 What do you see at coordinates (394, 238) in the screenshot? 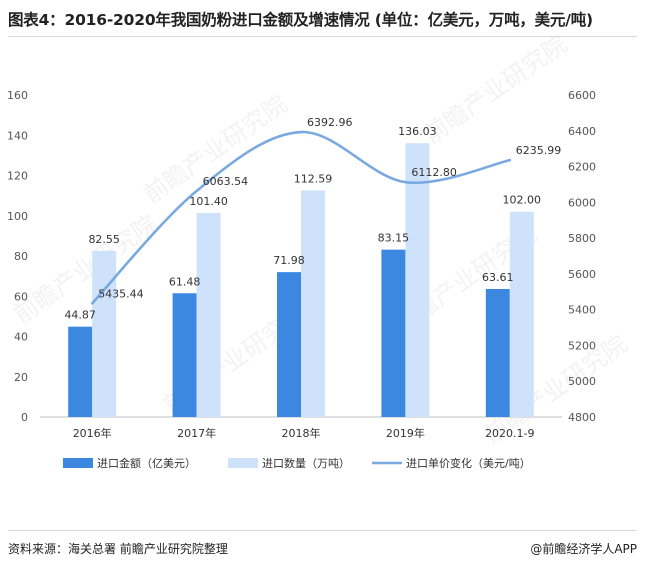
I see `label-amount: 83.15` at bounding box center [394, 238].